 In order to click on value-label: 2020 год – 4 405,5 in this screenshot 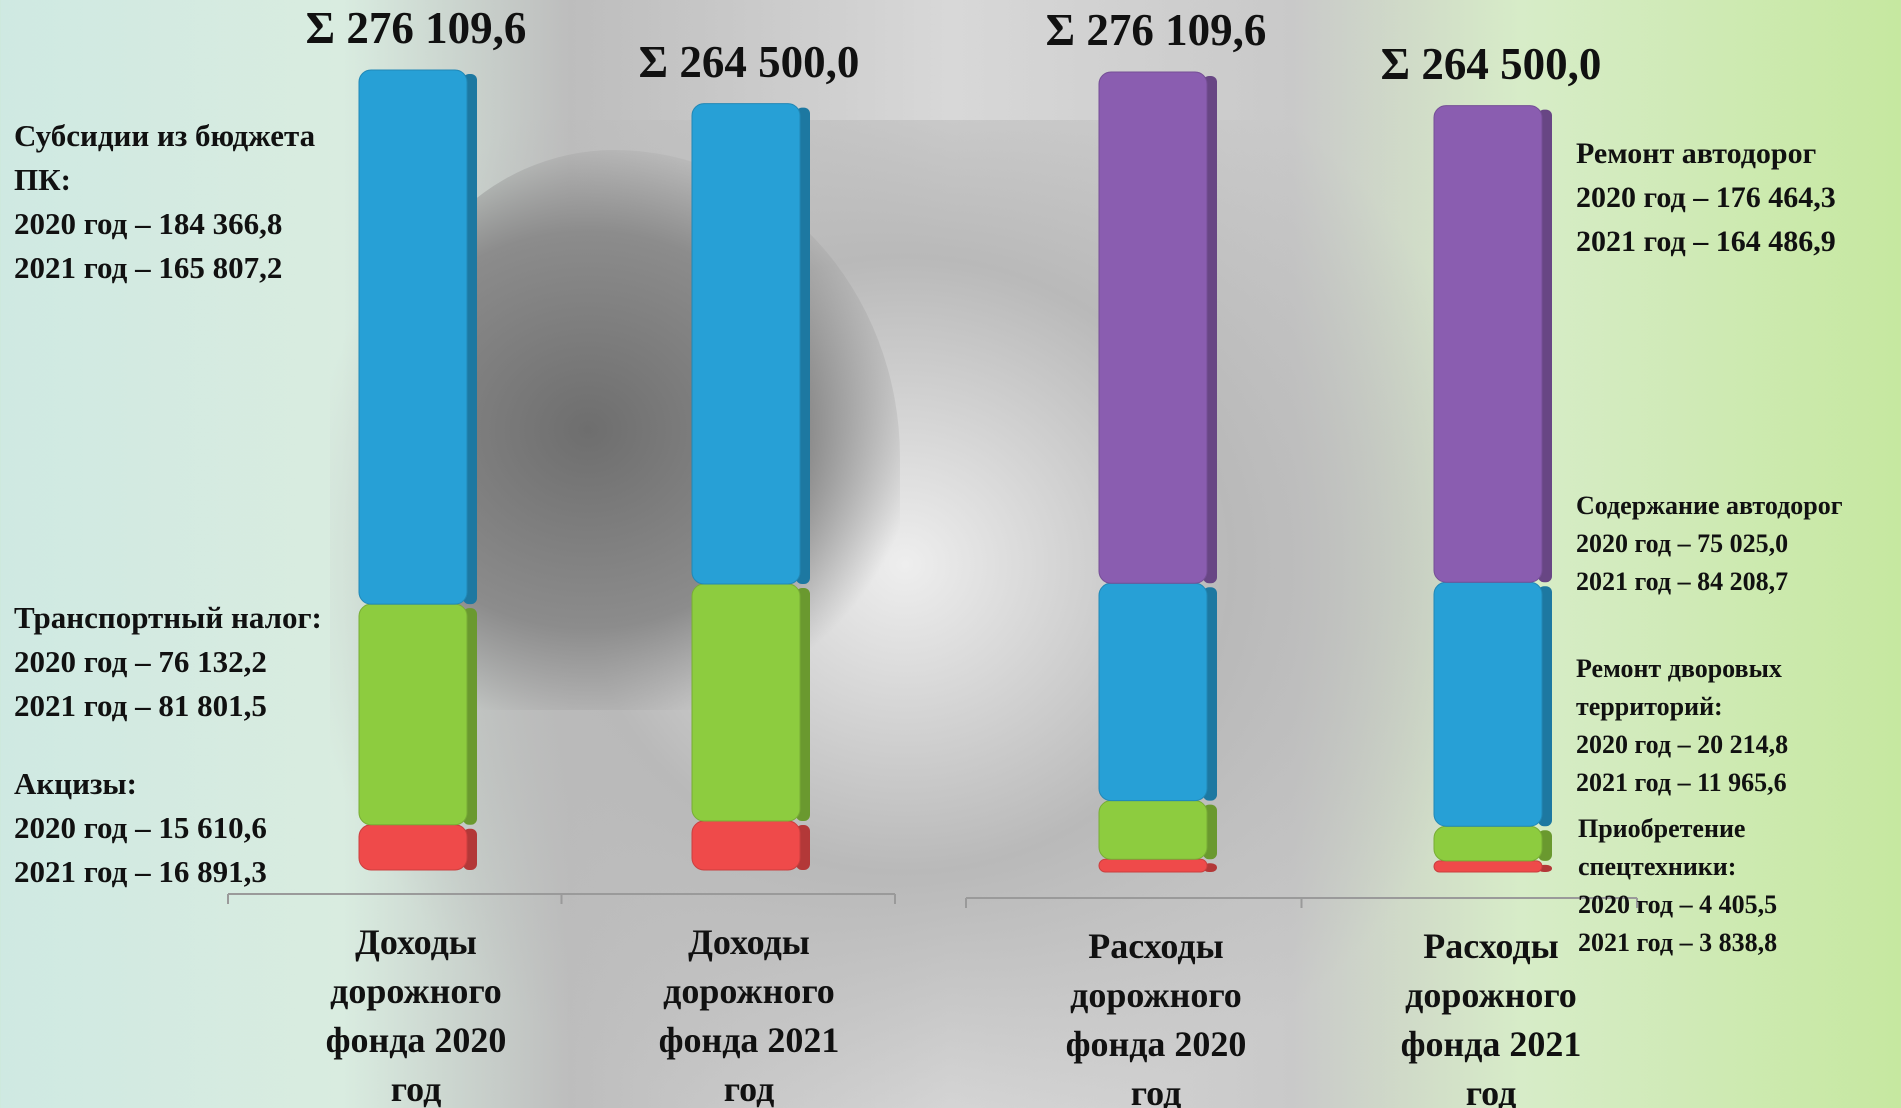, I will do `click(1678, 904)`.